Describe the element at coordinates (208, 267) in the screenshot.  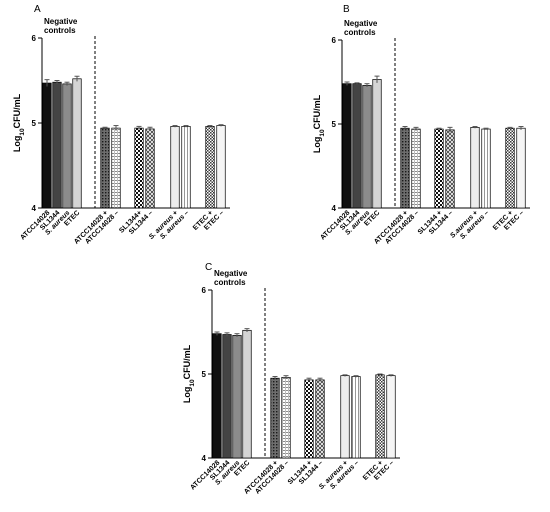
I see `panel-letter: C` at that location.